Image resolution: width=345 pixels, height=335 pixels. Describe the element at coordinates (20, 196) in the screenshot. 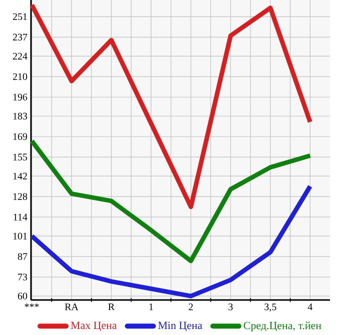

I see `y-tick-label: 128` at that location.